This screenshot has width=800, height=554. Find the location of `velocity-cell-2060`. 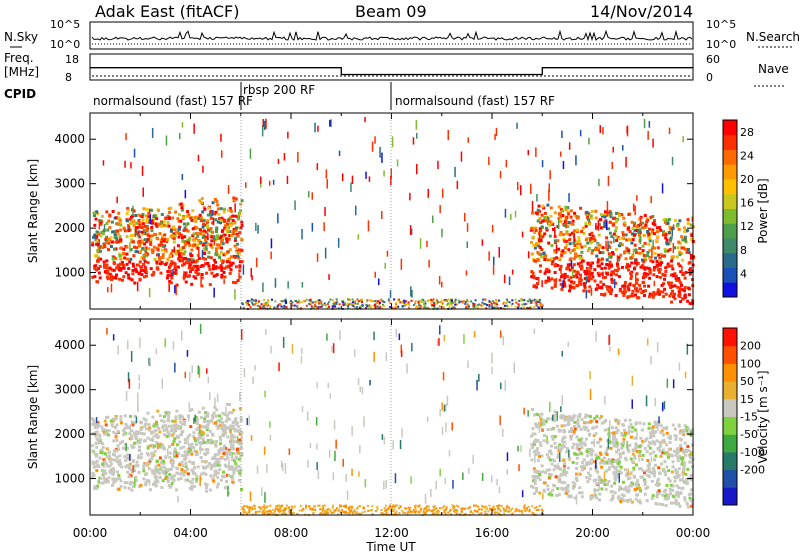

velocity-cell-2060 is located at coordinates (346, 507).